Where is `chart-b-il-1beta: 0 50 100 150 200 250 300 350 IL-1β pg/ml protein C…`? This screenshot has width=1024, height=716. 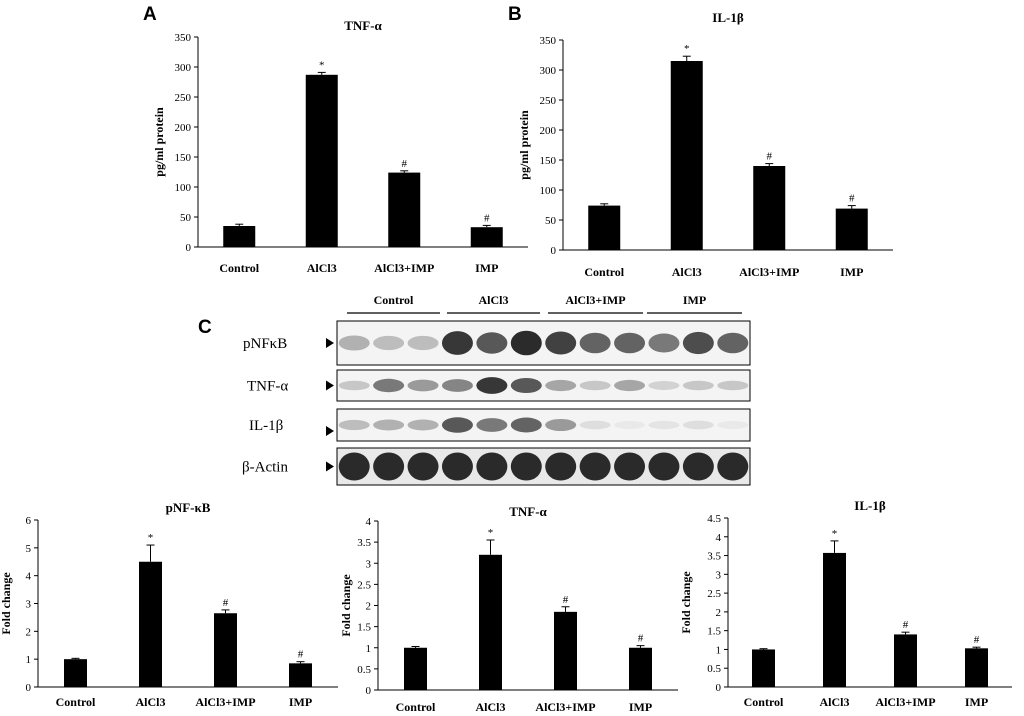
chart-b-il-1beta: 0 50 100 150 200 250 300 350 IL-1β pg/ml protein C… is located at coordinates (705, 144).